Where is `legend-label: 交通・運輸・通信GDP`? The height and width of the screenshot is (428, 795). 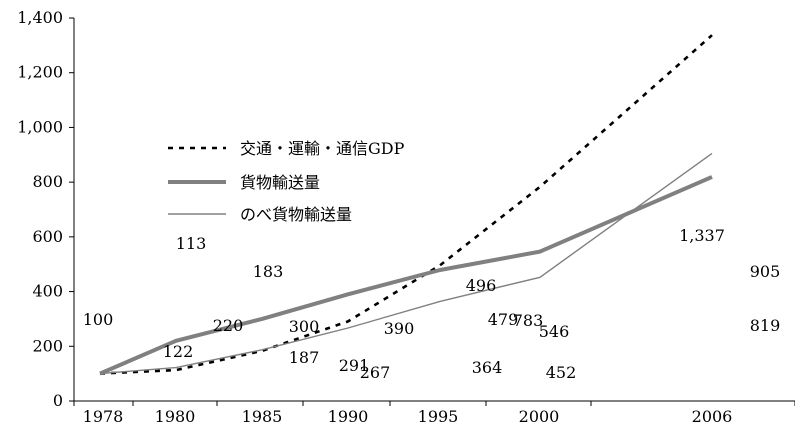
legend-label: 交通・運輸・通信GDP is located at coordinates (322, 148).